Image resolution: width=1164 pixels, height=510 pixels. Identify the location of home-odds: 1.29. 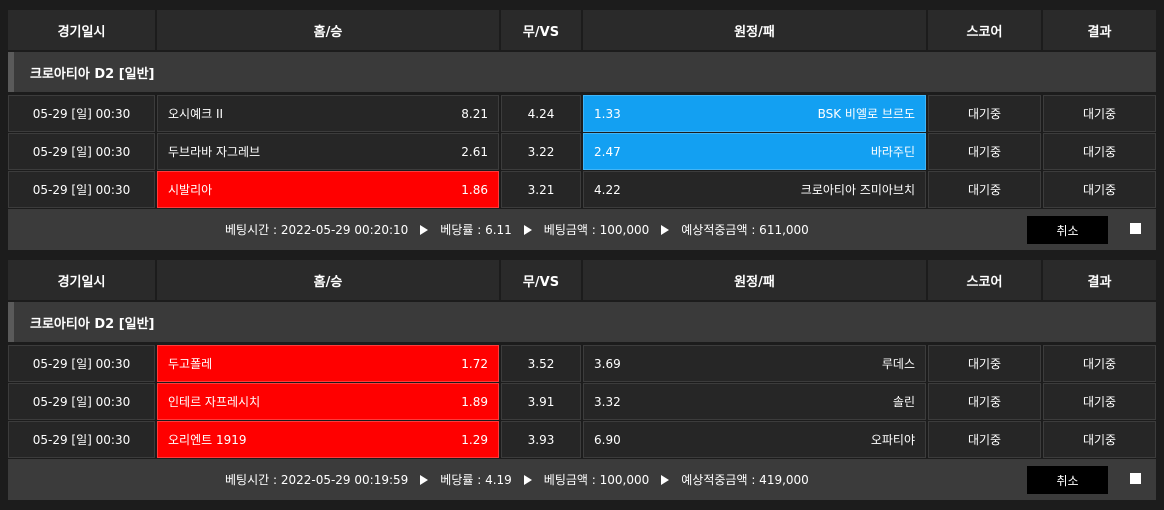
(474, 439).